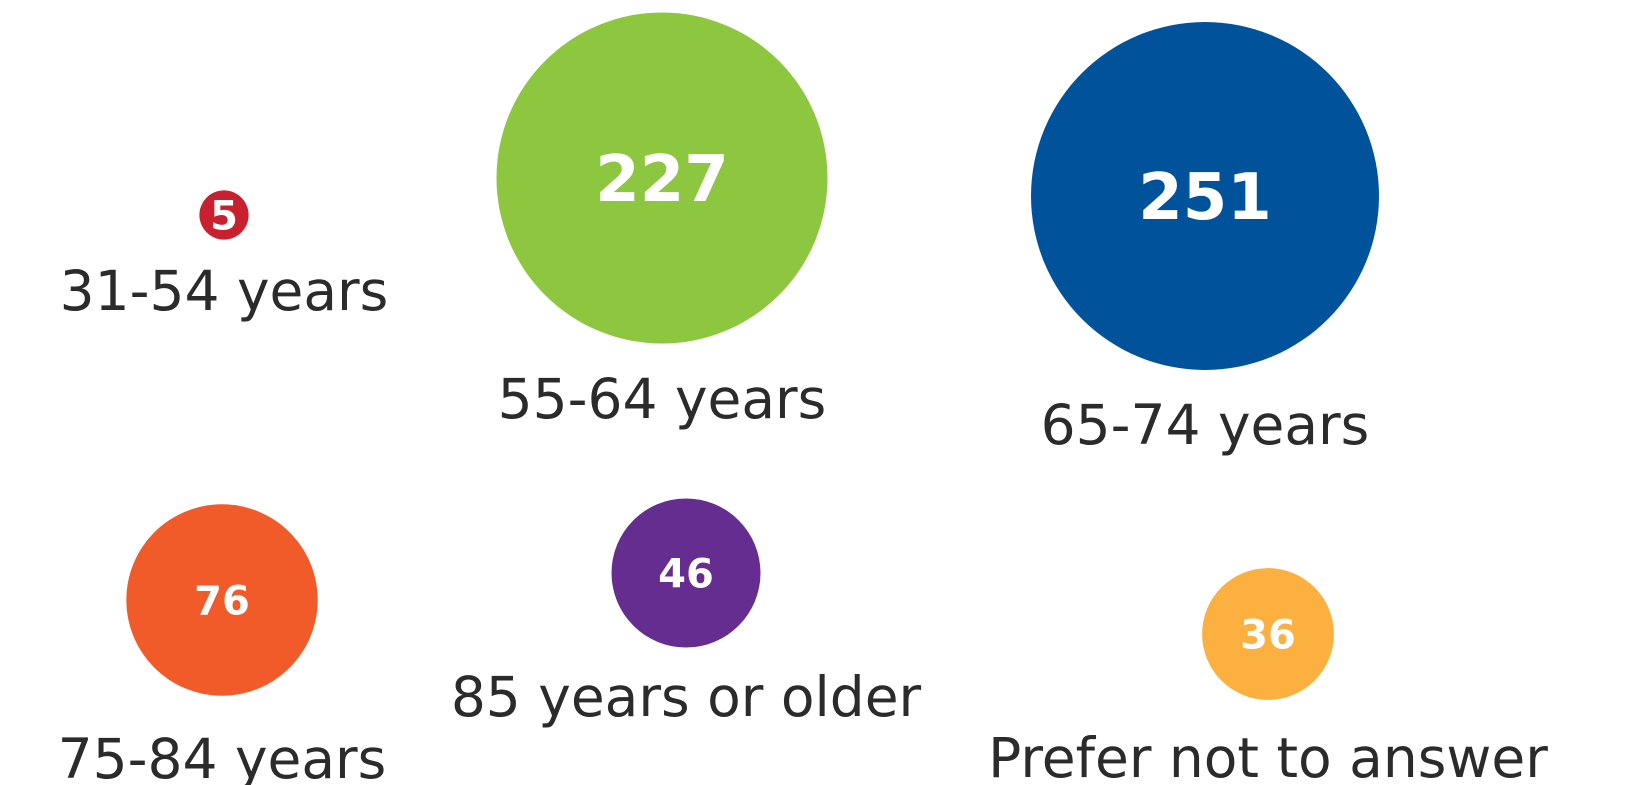 The image size is (1630, 785). Describe the element at coordinates (222, 756) in the screenshot. I see `category-label-75-84-years: 75-84 years` at that location.